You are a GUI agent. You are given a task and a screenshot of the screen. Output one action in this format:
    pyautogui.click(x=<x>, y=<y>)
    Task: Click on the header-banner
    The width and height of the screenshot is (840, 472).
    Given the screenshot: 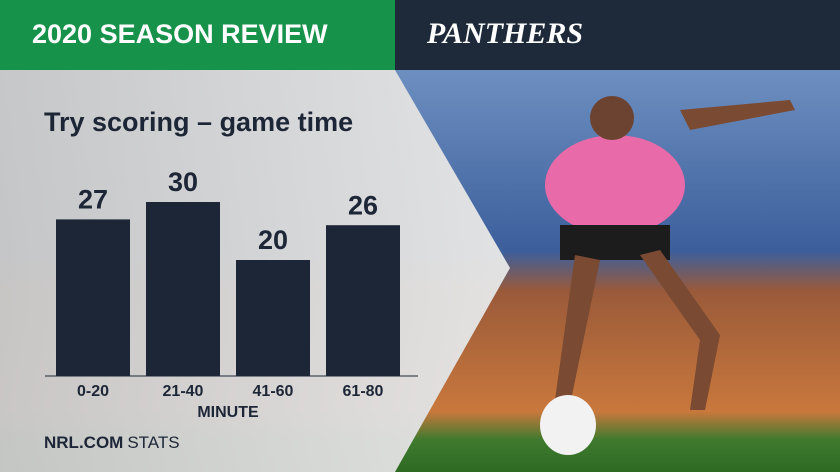 What is the action you would take?
    pyautogui.click(x=197, y=35)
    